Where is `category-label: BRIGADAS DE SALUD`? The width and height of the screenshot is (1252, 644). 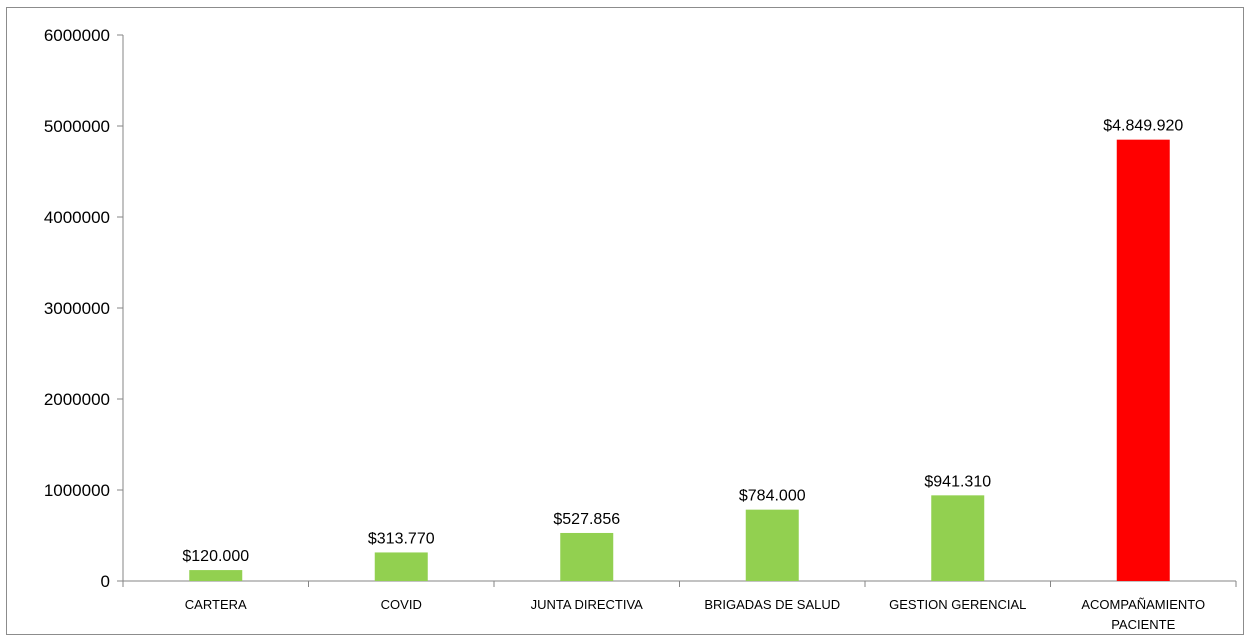
category-label: BRIGADAS DE SALUD is located at coordinates (772, 604).